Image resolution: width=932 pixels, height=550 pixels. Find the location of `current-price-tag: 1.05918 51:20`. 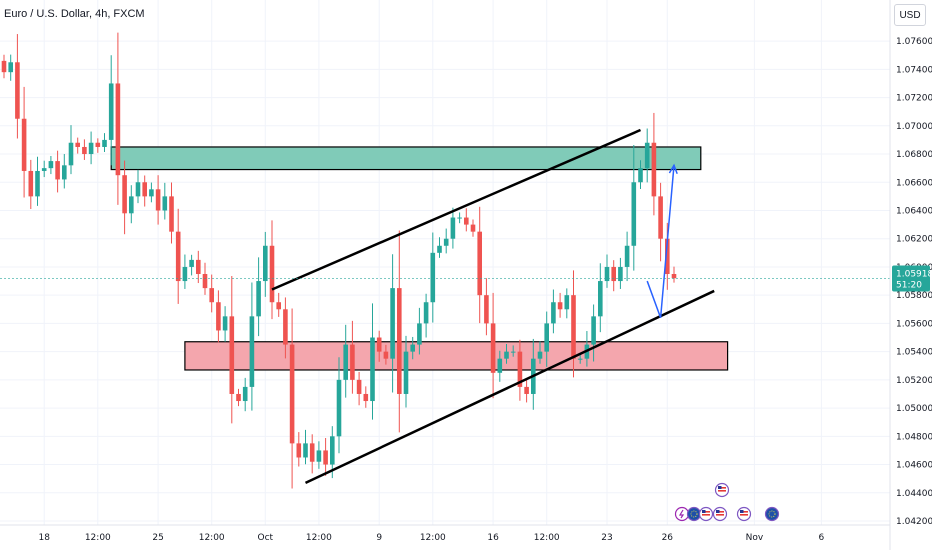

current-price-tag: 1.05918 51:20 is located at coordinates (912, 278).